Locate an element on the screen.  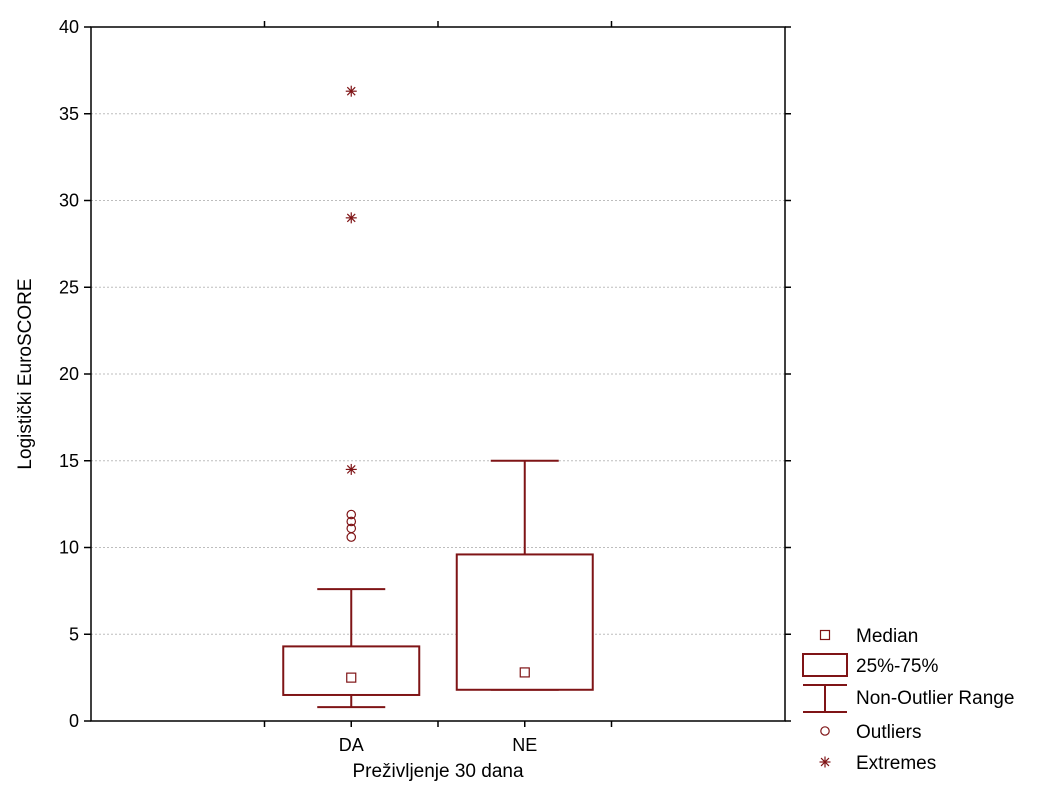
legend-whisker-icon is located at coordinates (825, 698).